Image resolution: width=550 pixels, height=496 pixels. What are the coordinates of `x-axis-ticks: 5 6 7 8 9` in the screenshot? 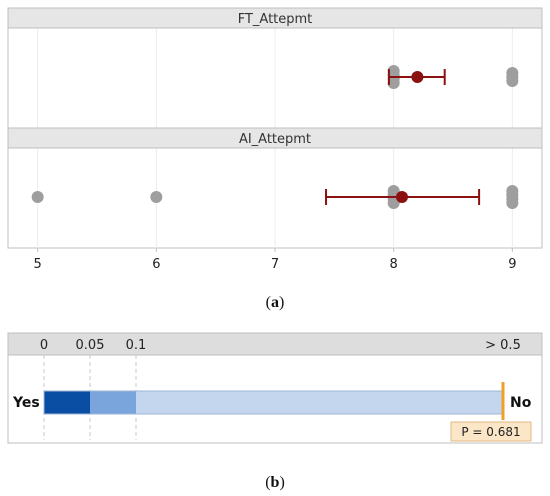 It's located at (275, 260).